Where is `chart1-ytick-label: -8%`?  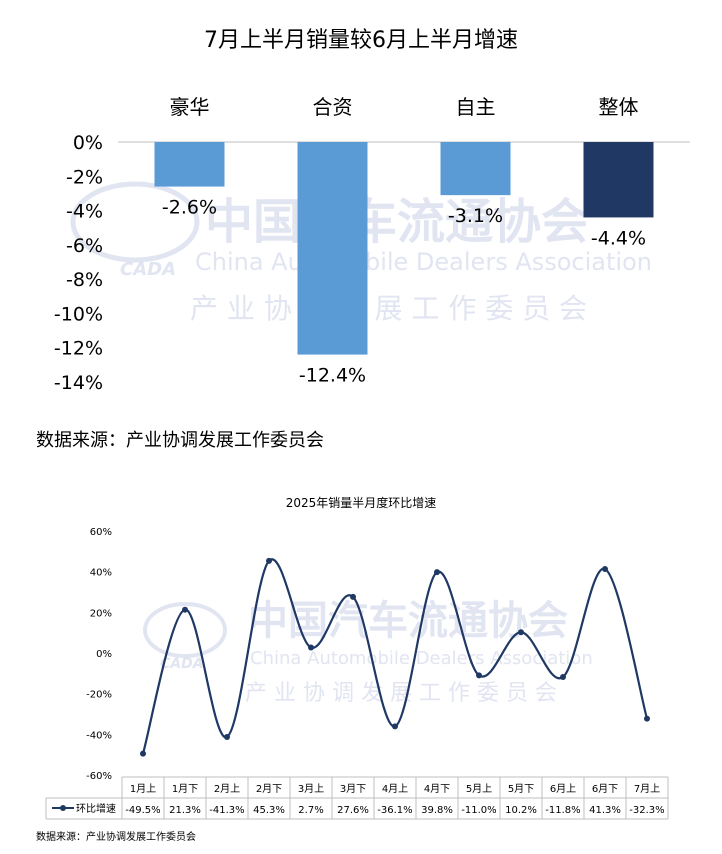
chart1-ytick-label: -8% is located at coordinates (84, 280).